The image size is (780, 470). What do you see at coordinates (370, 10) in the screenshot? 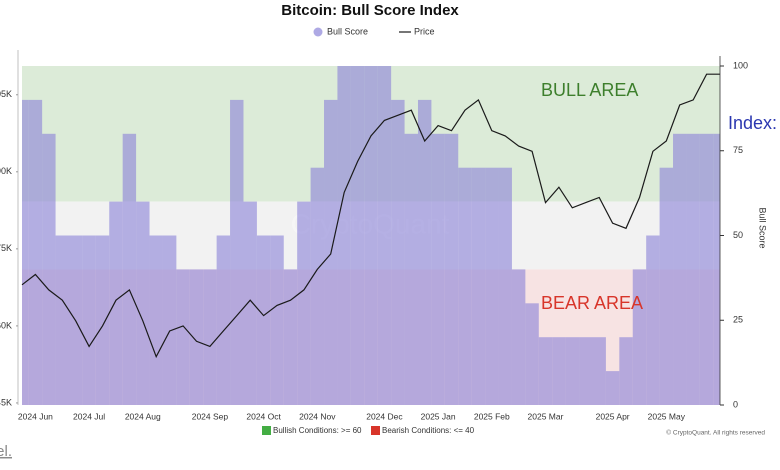
I see `chart-title: Bitcoin: Bull Score Index` at bounding box center [370, 10].